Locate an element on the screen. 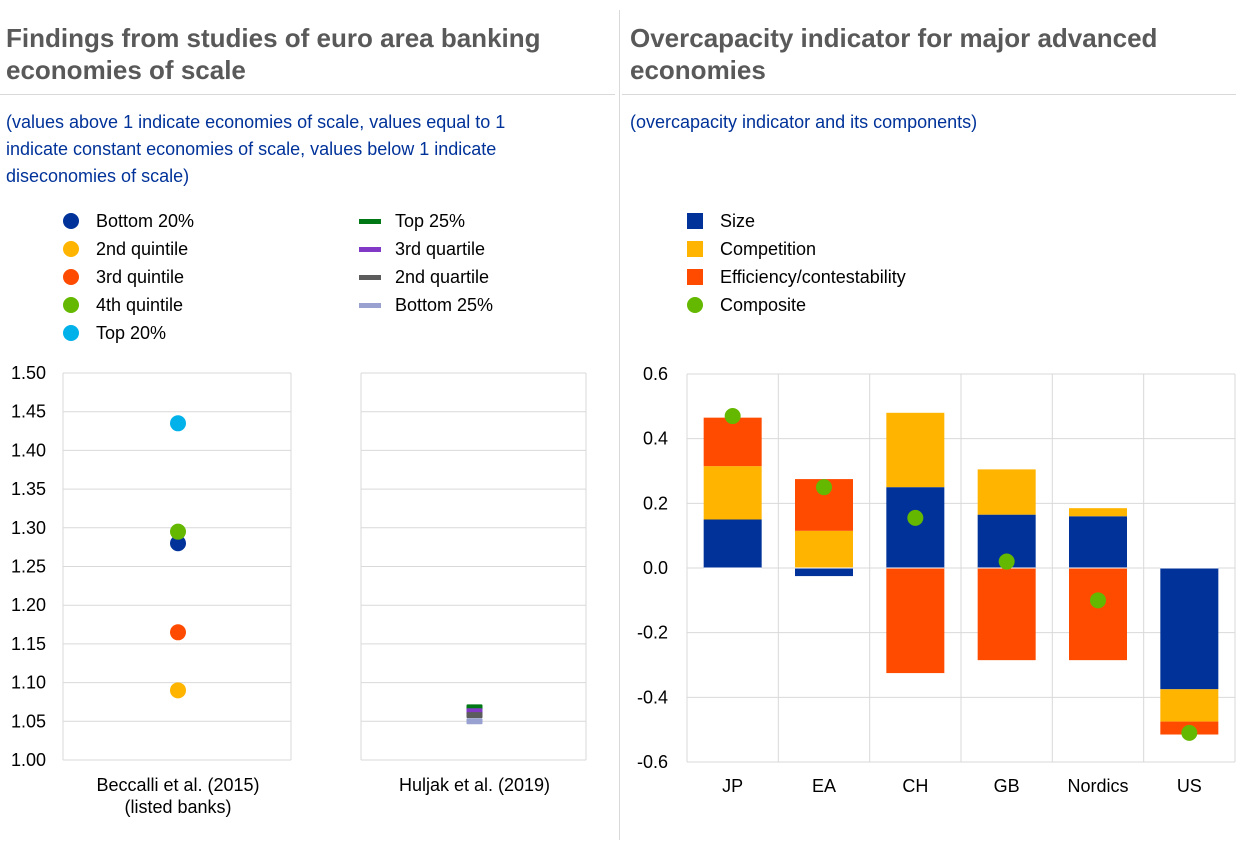 This screenshot has width=1240, height=844. legend-marker-competition is located at coordinates (695, 249).